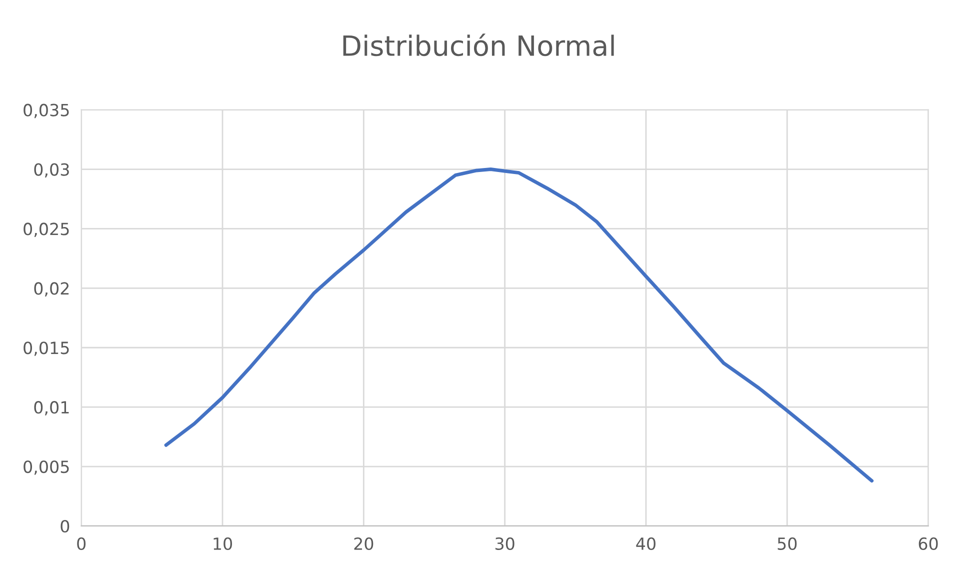 The width and height of the screenshot is (957, 578). I want to click on x-tick-label: 30, so click(504, 543).